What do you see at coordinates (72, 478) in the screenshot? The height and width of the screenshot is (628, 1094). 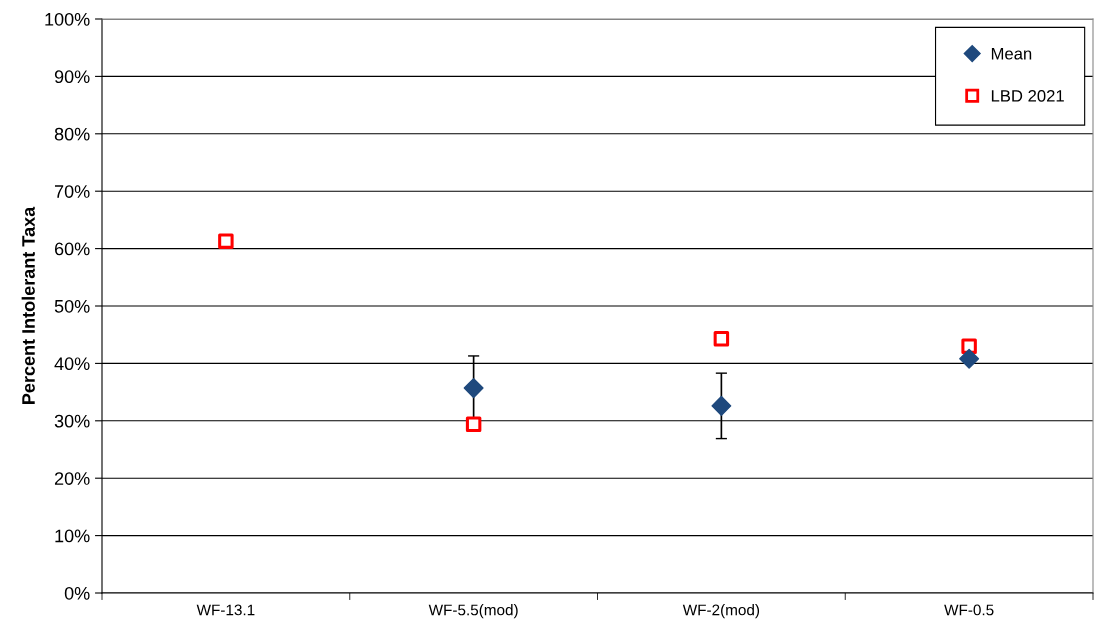 I see `y-tick-label: 20%` at bounding box center [72, 478].